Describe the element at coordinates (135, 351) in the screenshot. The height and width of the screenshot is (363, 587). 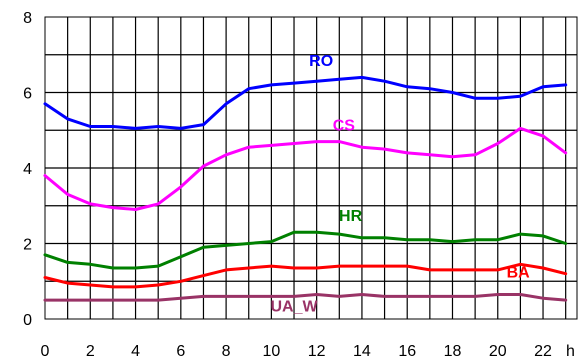
I see `x-tick-label: 4` at that location.